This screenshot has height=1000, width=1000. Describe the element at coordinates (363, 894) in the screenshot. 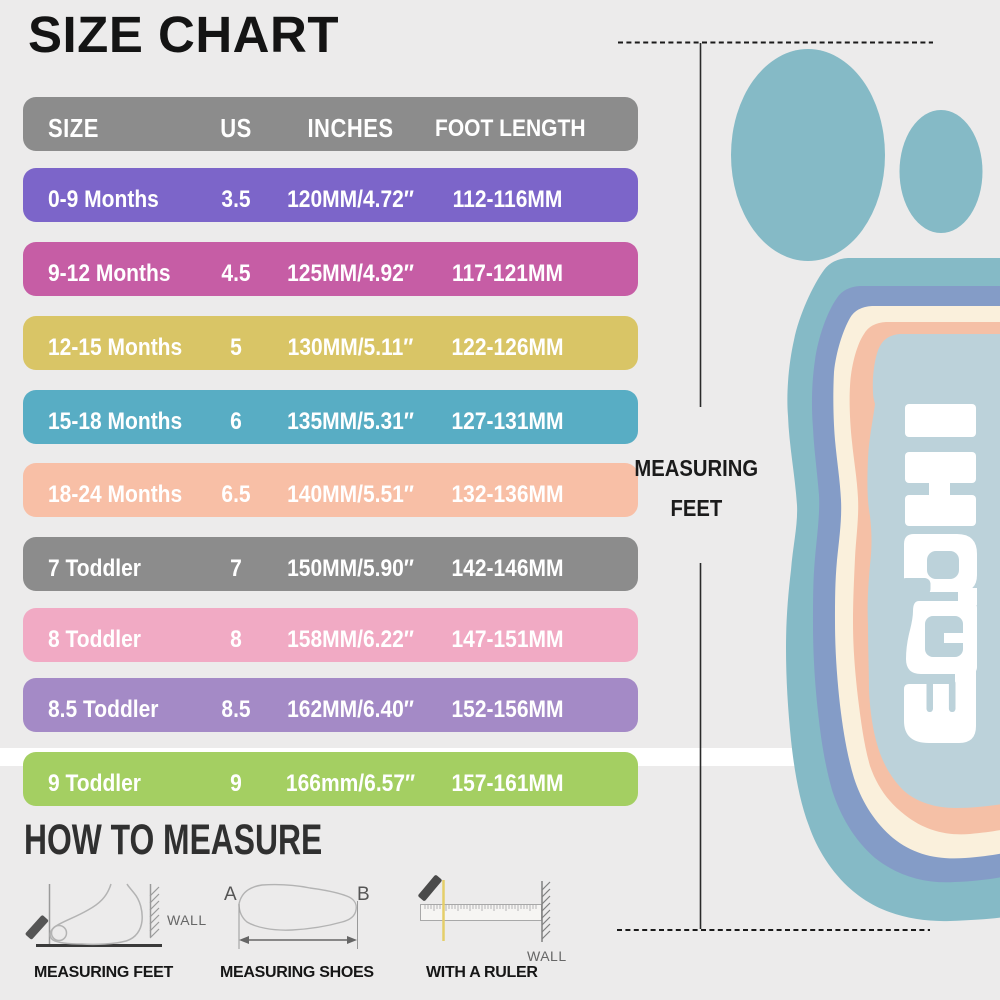

I see `svg-text: B` at that location.